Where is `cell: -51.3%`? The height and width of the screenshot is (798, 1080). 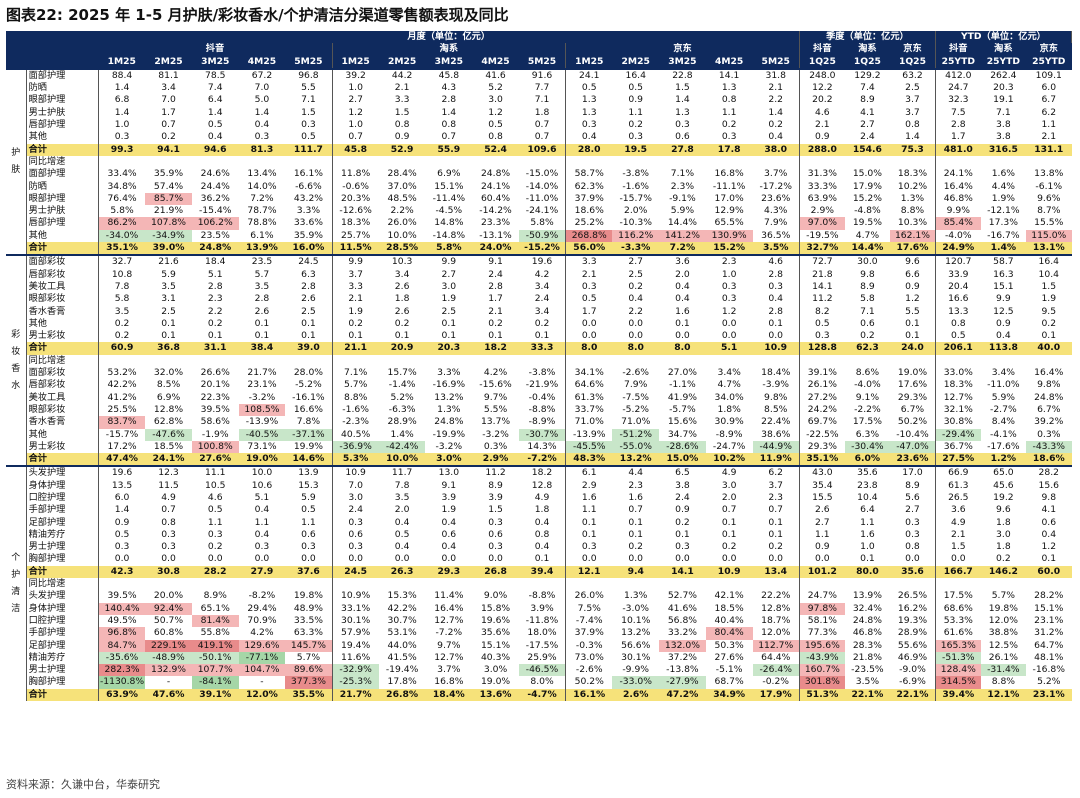 cell: -51.3% is located at coordinates (958, 658).